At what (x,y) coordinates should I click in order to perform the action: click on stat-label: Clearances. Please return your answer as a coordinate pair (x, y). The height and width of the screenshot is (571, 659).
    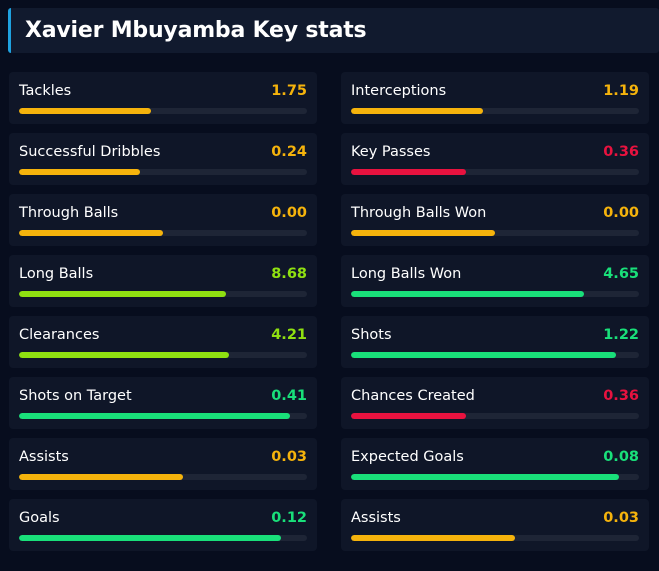
    Looking at the image, I should click on (59, 335).